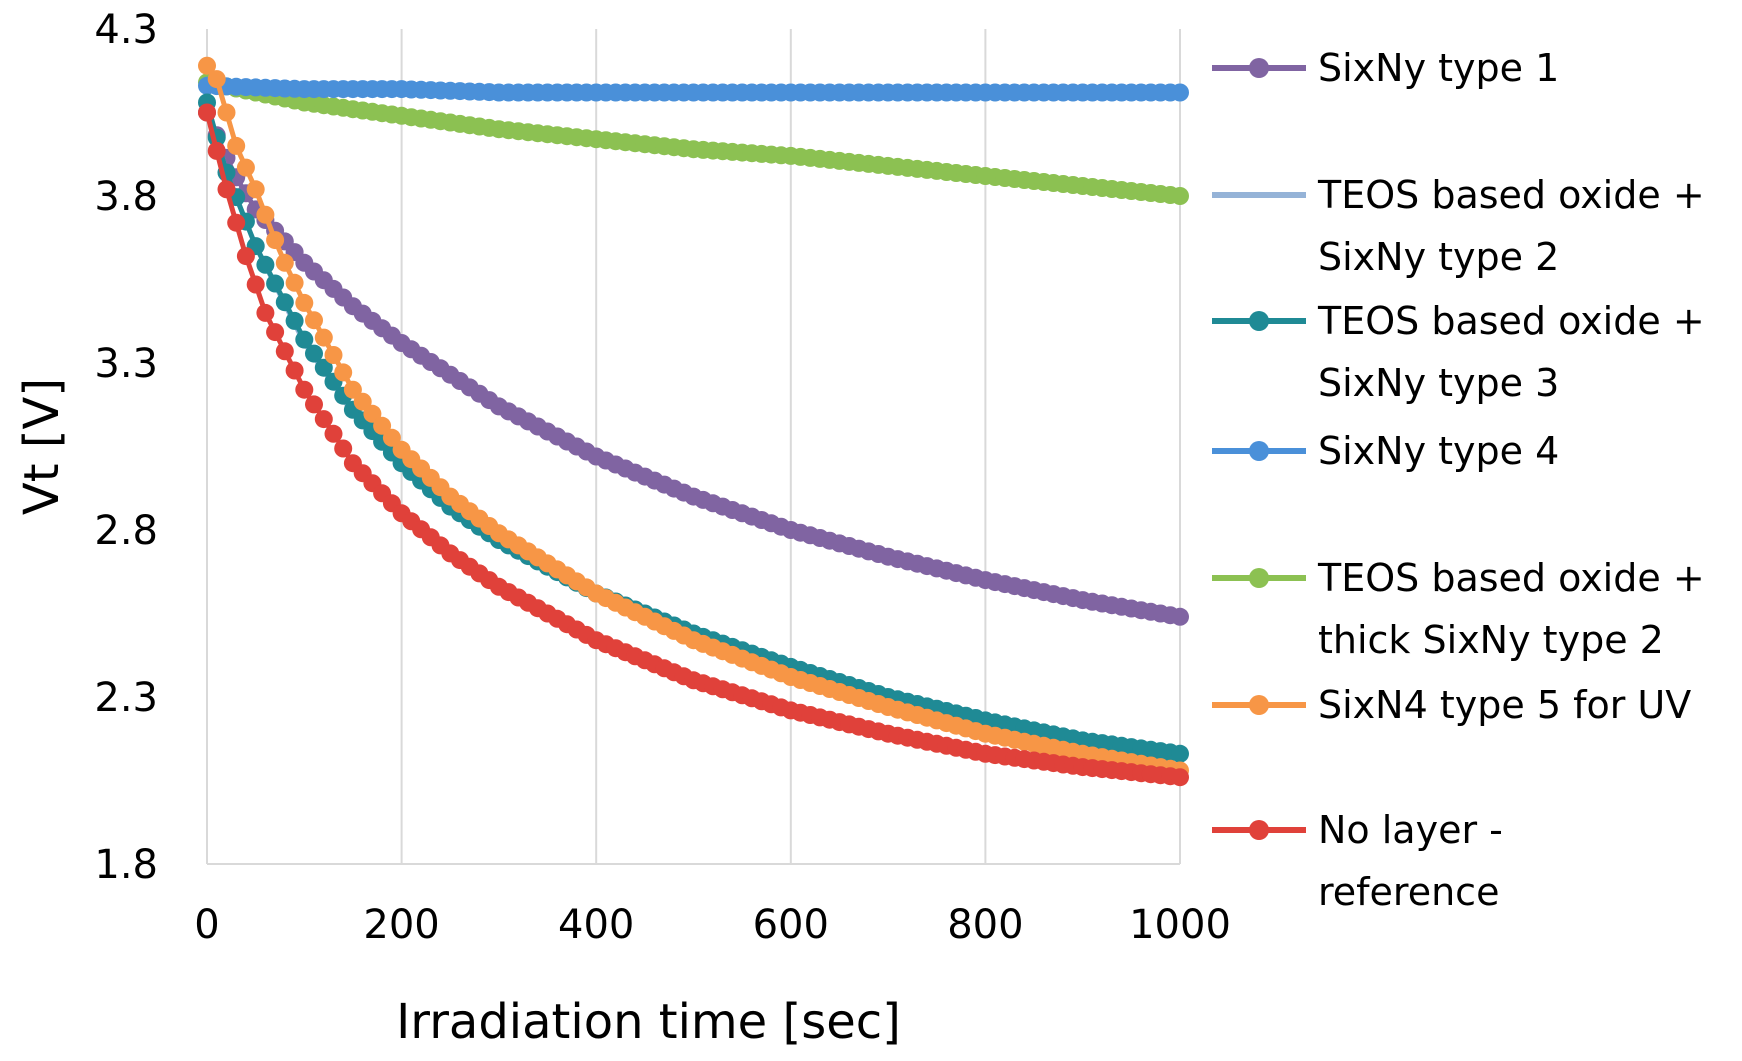  I want to click on x-tick-label-4: 800, so click(985, 925).